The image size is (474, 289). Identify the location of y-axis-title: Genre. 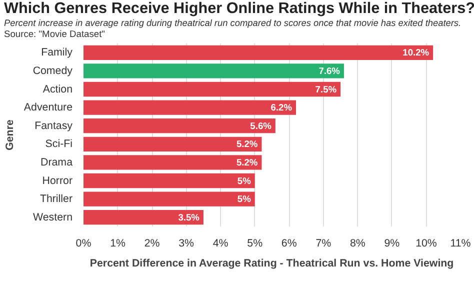
(10, 134).